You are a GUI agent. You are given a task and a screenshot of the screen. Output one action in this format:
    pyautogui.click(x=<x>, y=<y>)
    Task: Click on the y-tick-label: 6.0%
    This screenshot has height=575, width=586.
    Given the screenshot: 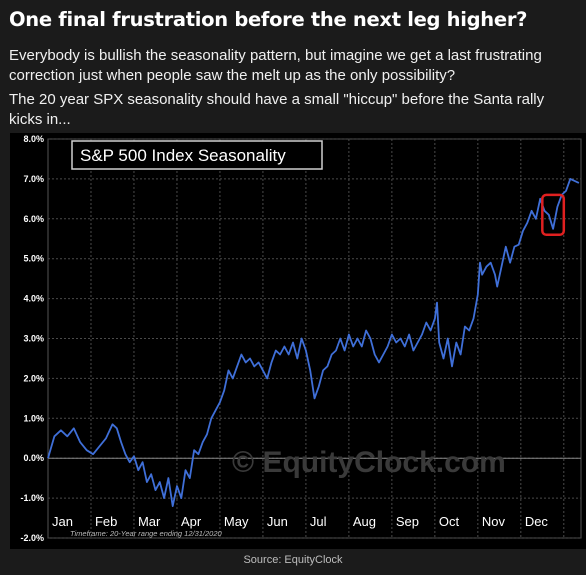 What is the action you would take?
    pyautogui.click(x=33, y=219)
    